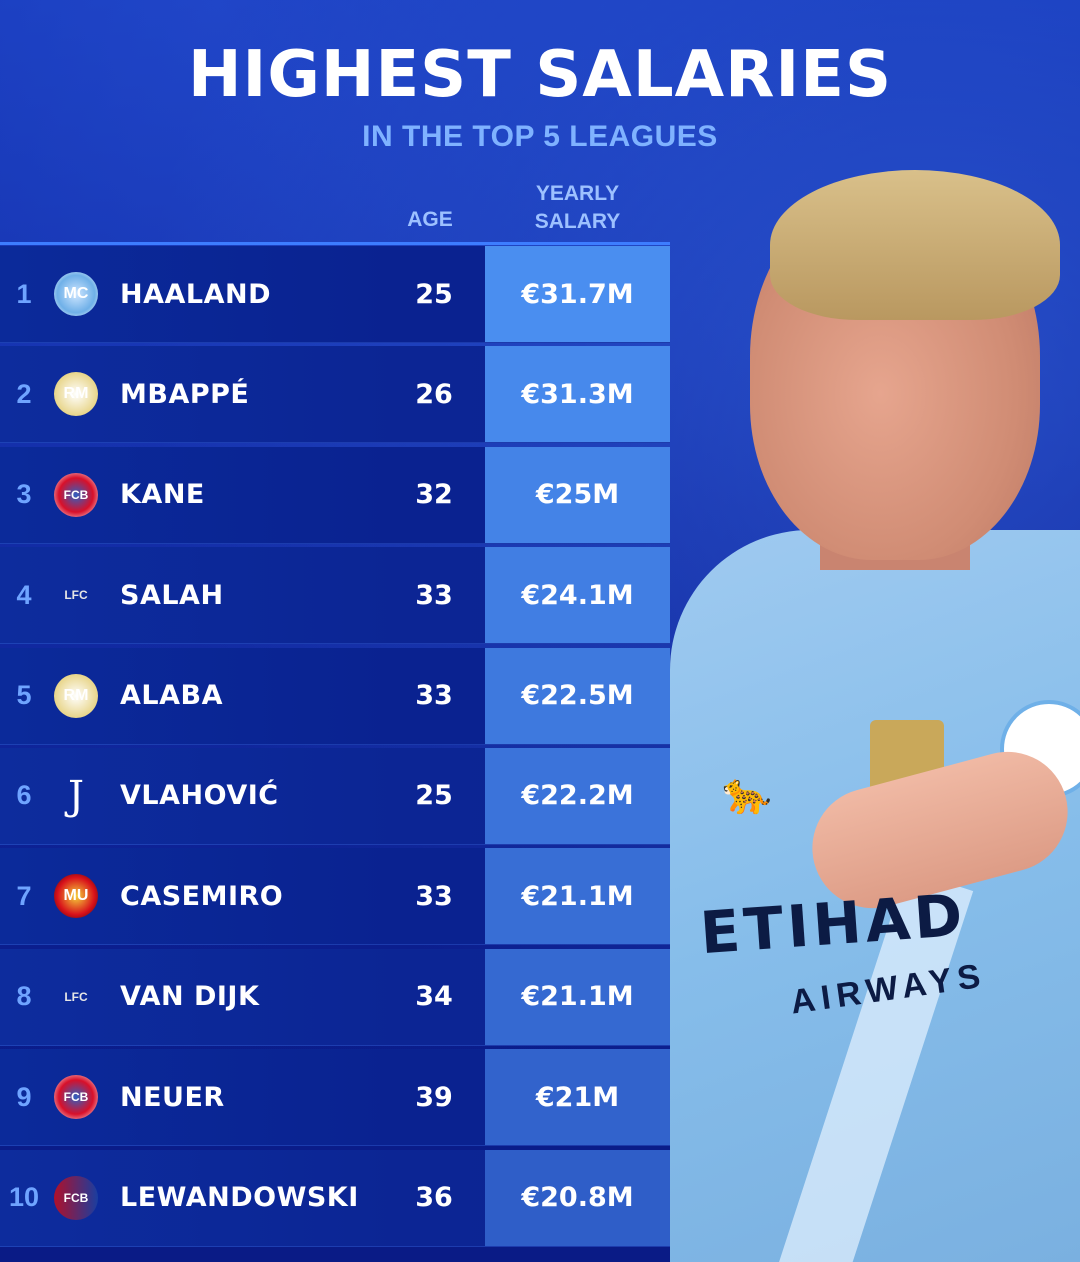 The image size is (1080, 1262). What do you see at coordinates (172, 1097) in the screenshot?
I see `player-name: NEUER` at bounding box center [172, 1097].